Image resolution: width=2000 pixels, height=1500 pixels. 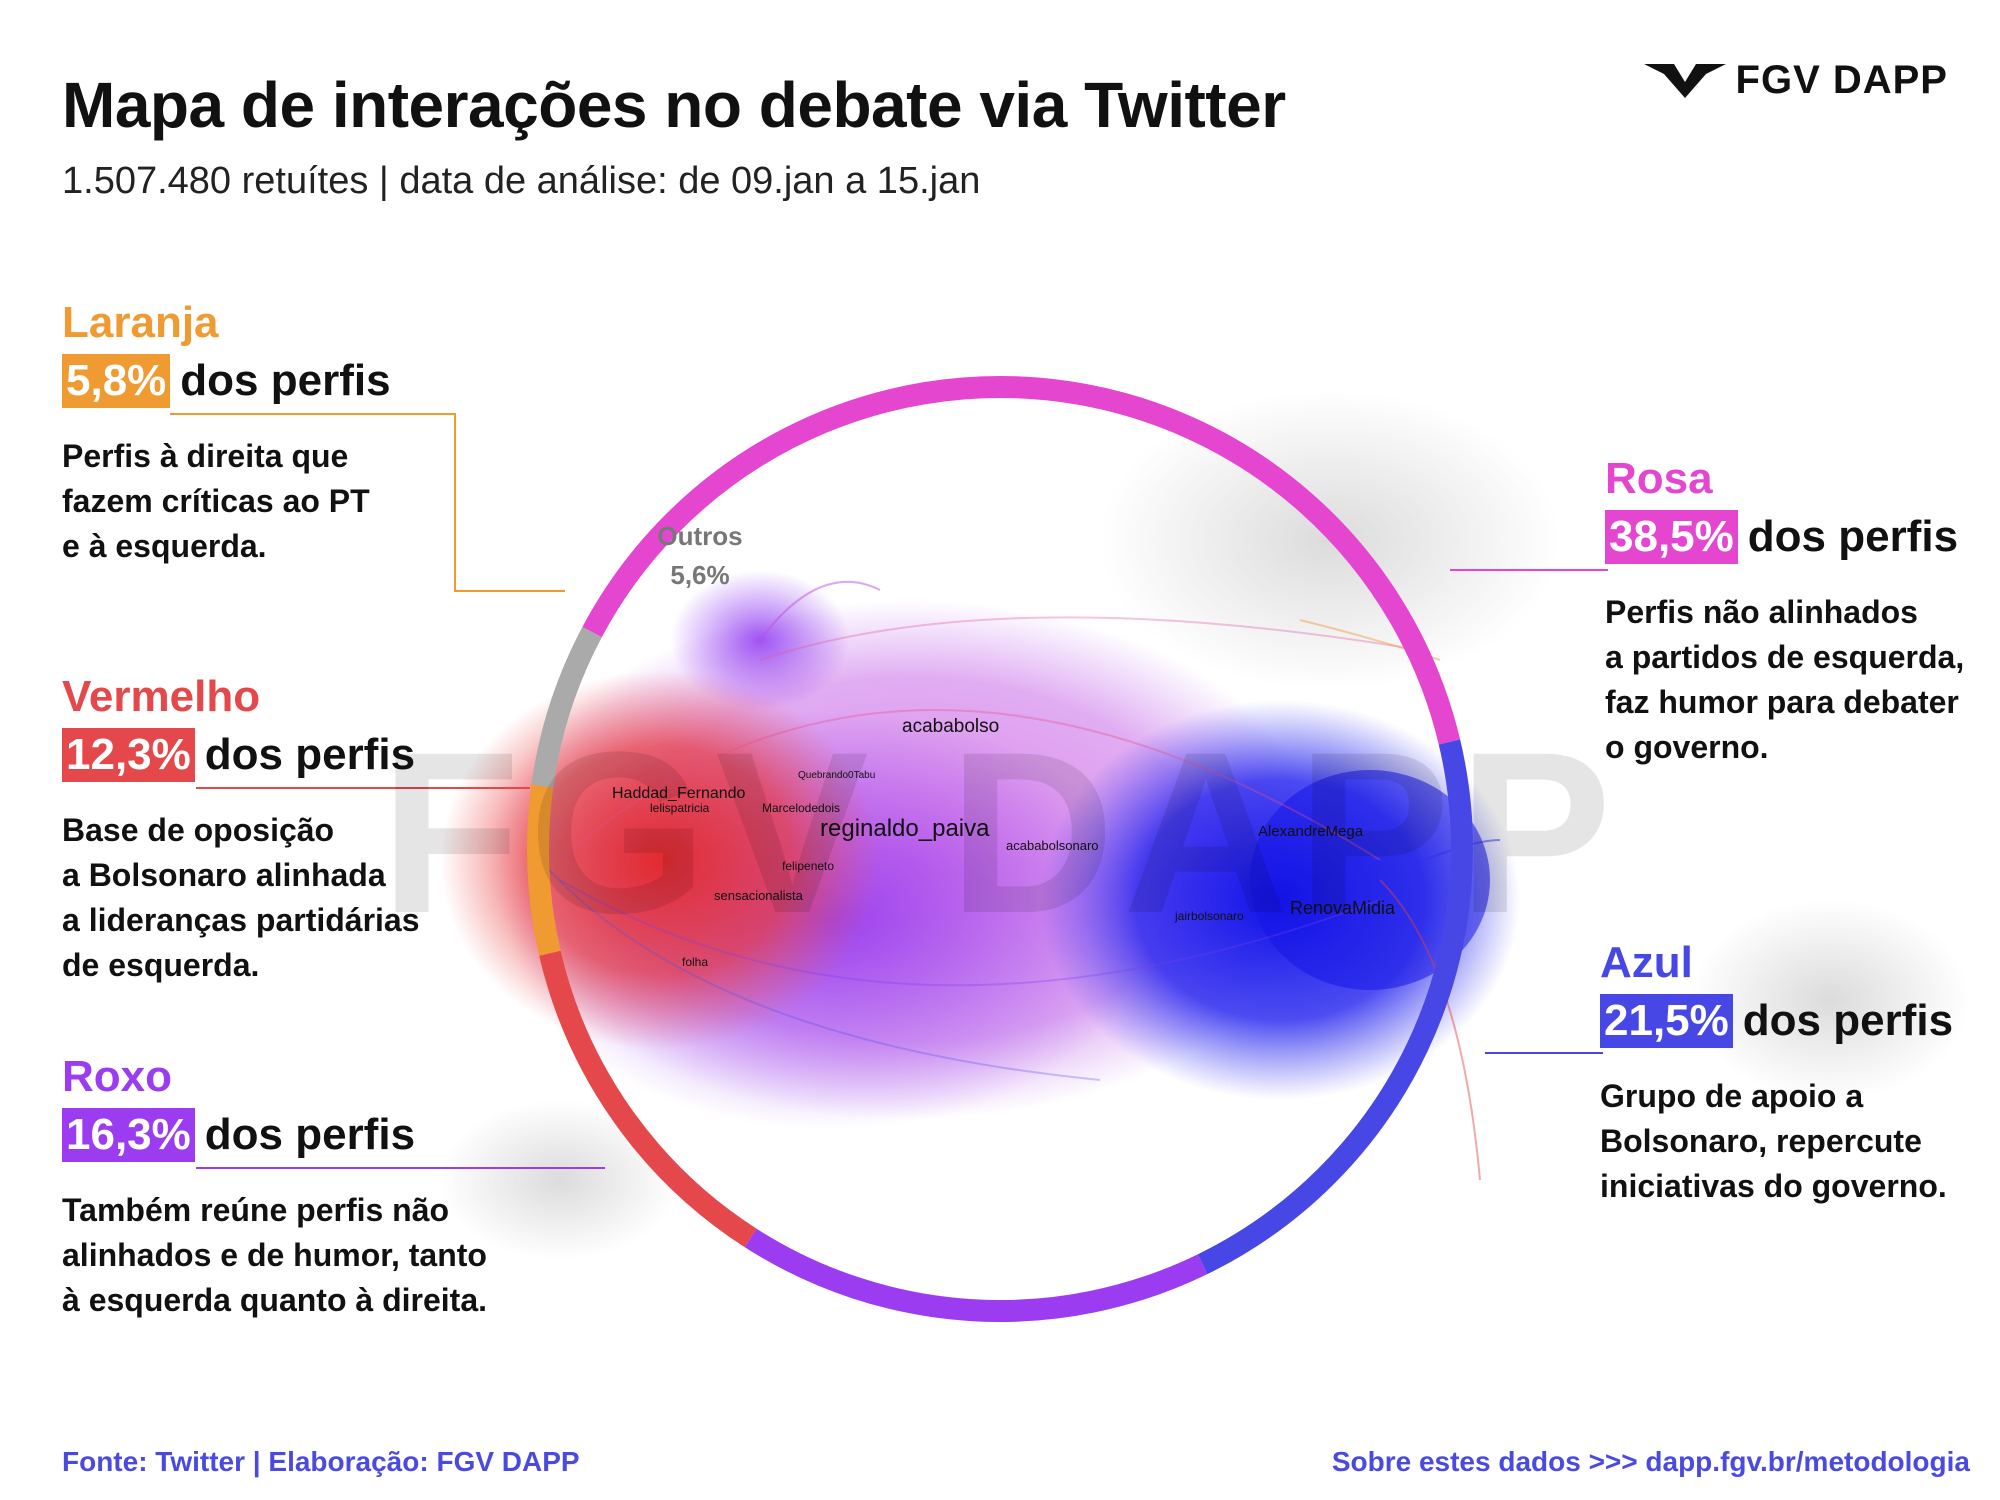 I want to click on node-label: lelispatricia, so click(x=680, y=808).